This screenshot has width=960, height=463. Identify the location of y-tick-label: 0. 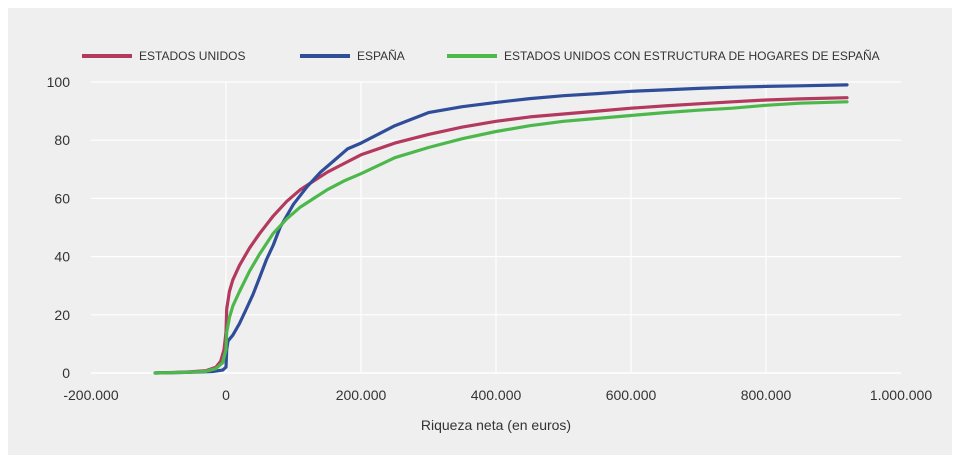
(66, 373).